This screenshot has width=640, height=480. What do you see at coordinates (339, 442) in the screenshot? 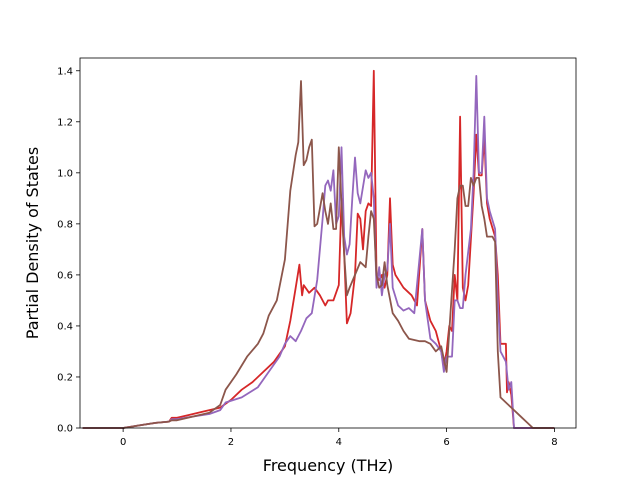
I see `x-tick-label: 4` at bounding box center [339, 442].